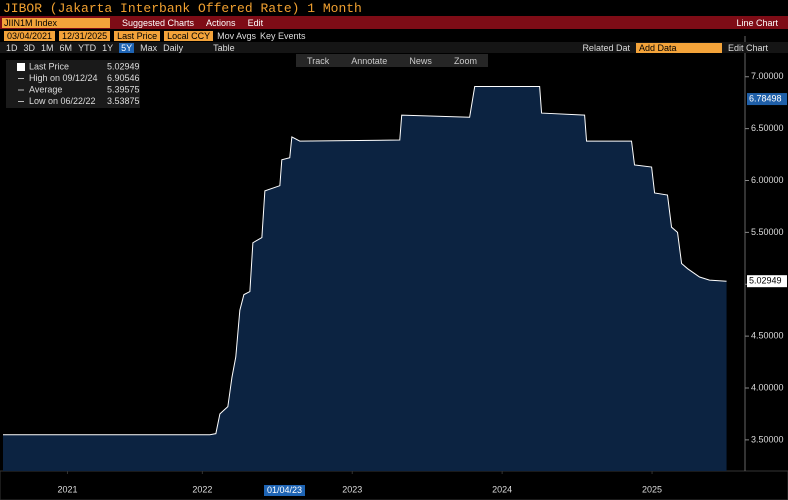  Describe the element at coordinates (767, 387) in the screenshot. I see `y-tick-label: 4.00000` at that location.